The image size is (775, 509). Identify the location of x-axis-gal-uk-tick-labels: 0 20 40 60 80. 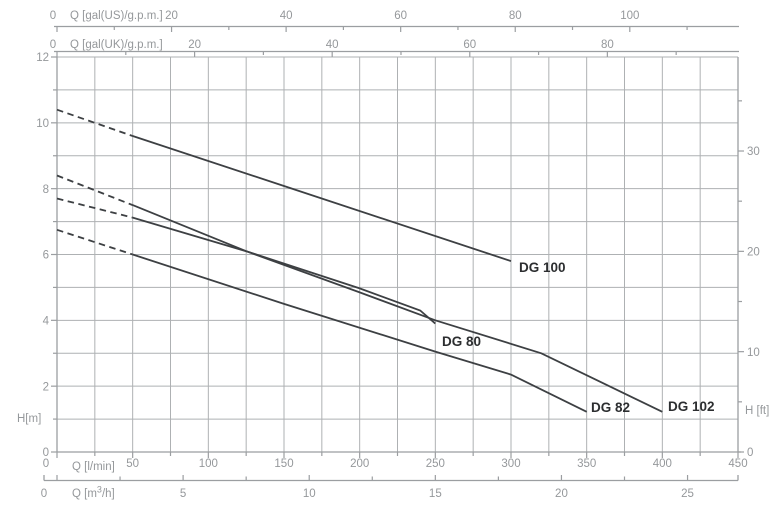
(332, 45).